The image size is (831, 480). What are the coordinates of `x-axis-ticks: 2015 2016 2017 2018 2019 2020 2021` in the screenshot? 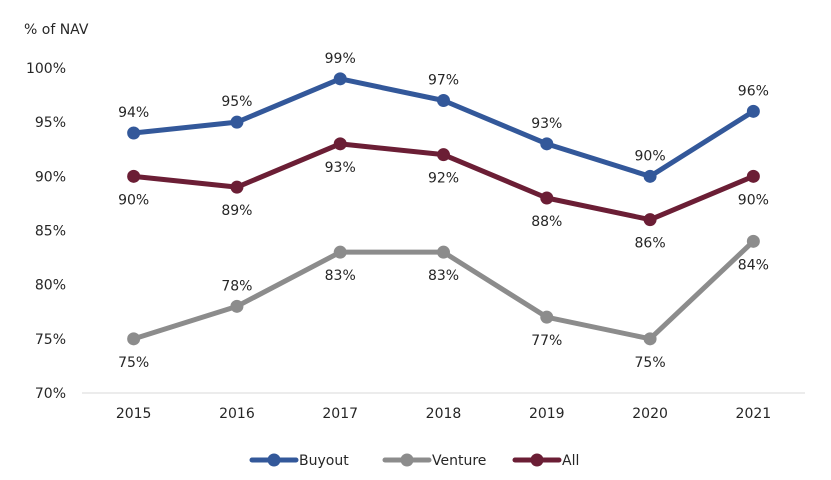 It's located at (443, 414).